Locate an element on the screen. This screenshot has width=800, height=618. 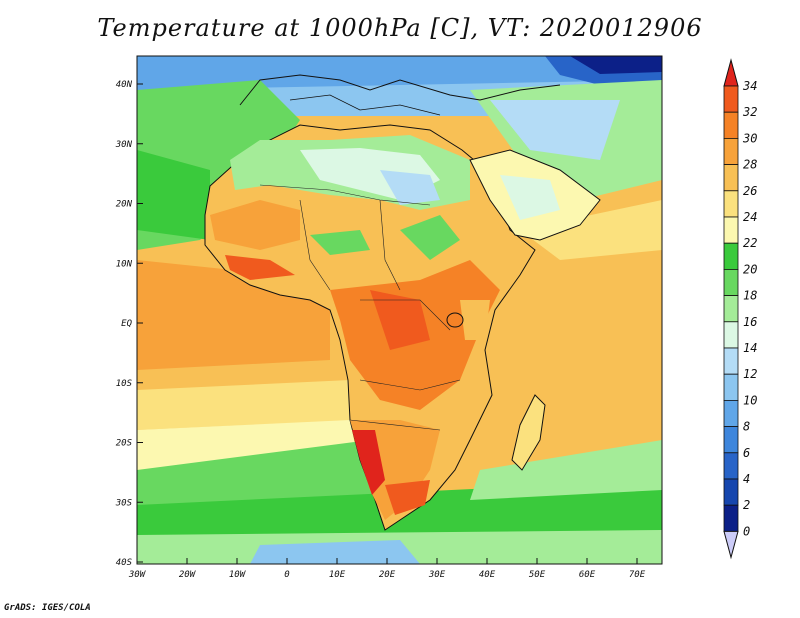
colorbar-bottom-arrow is located at coordinates (731, 545).